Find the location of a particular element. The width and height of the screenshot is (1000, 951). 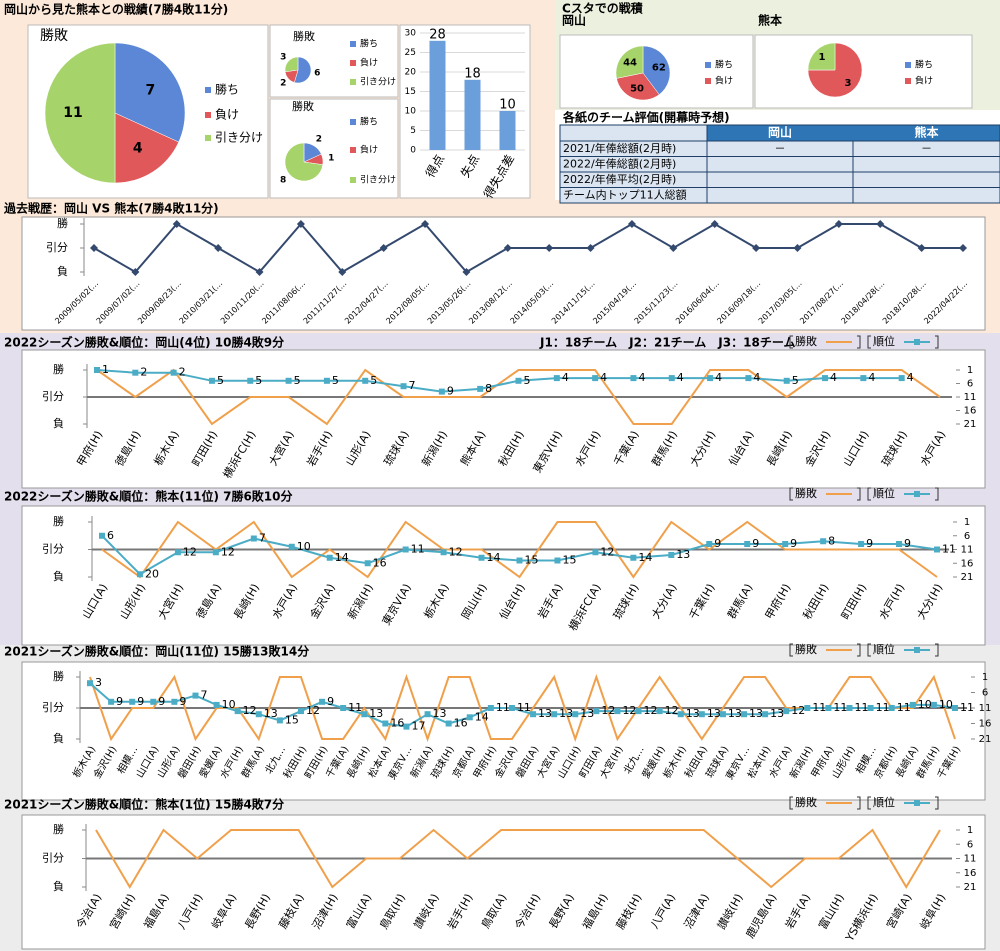

data-label: 20 is located at coordinates (152, 573).